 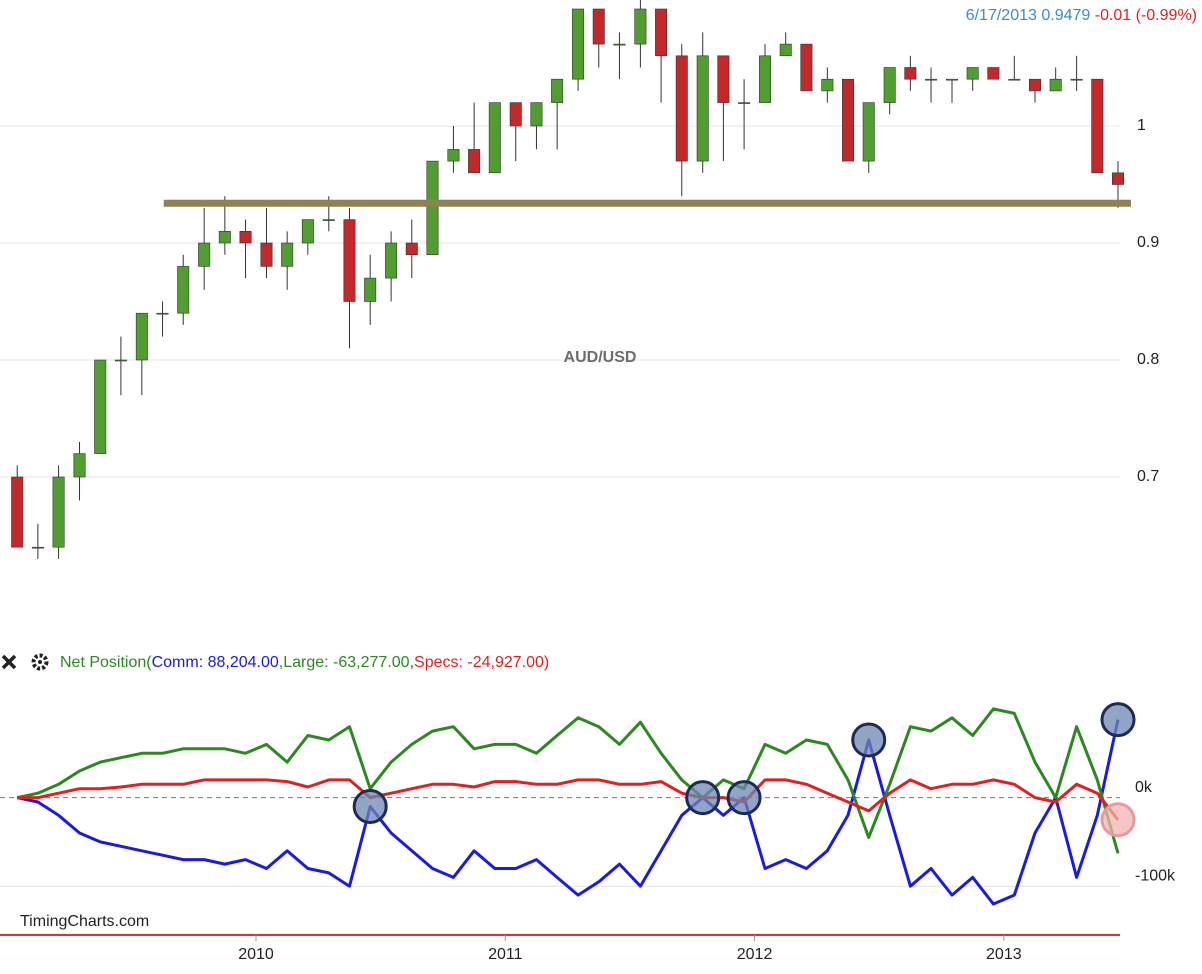 I want to click on legend-entry: Large: -63,277.00, so click(x=346, y=662).